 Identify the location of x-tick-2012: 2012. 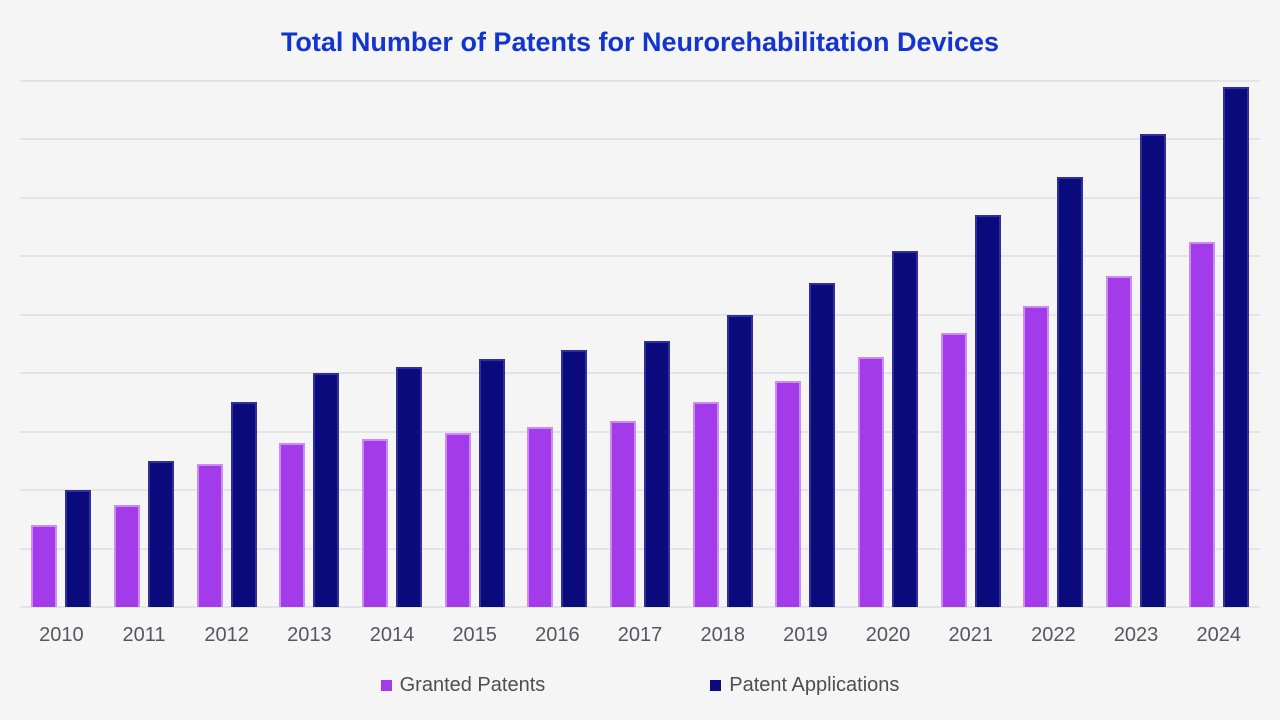
(226, 635).